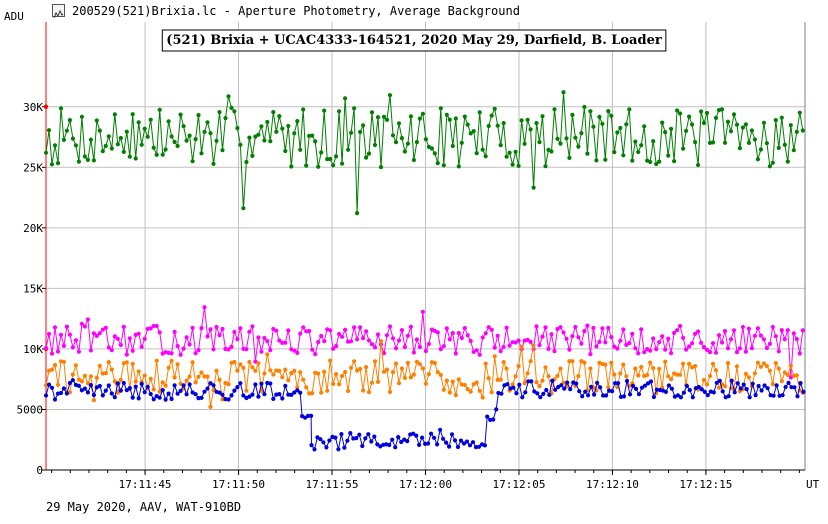  What do you see at coordinates (33, 167) in the screenshot?
I see `y-tick-label: 25K` at bounding box center [33, 167].